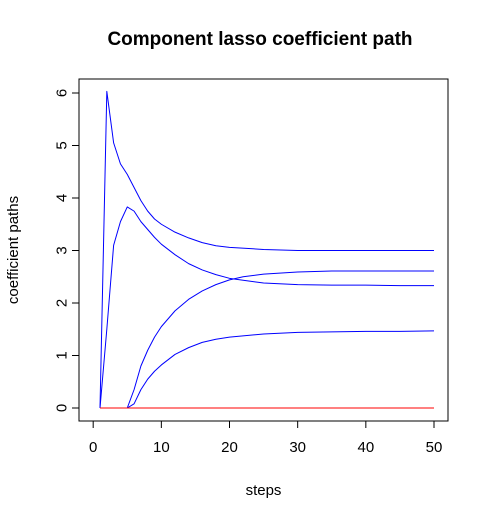  What do you see at coordinates (62, 303) in the screenshot?
I see `y-tick-label: 2` at bounding box center [62, 303].